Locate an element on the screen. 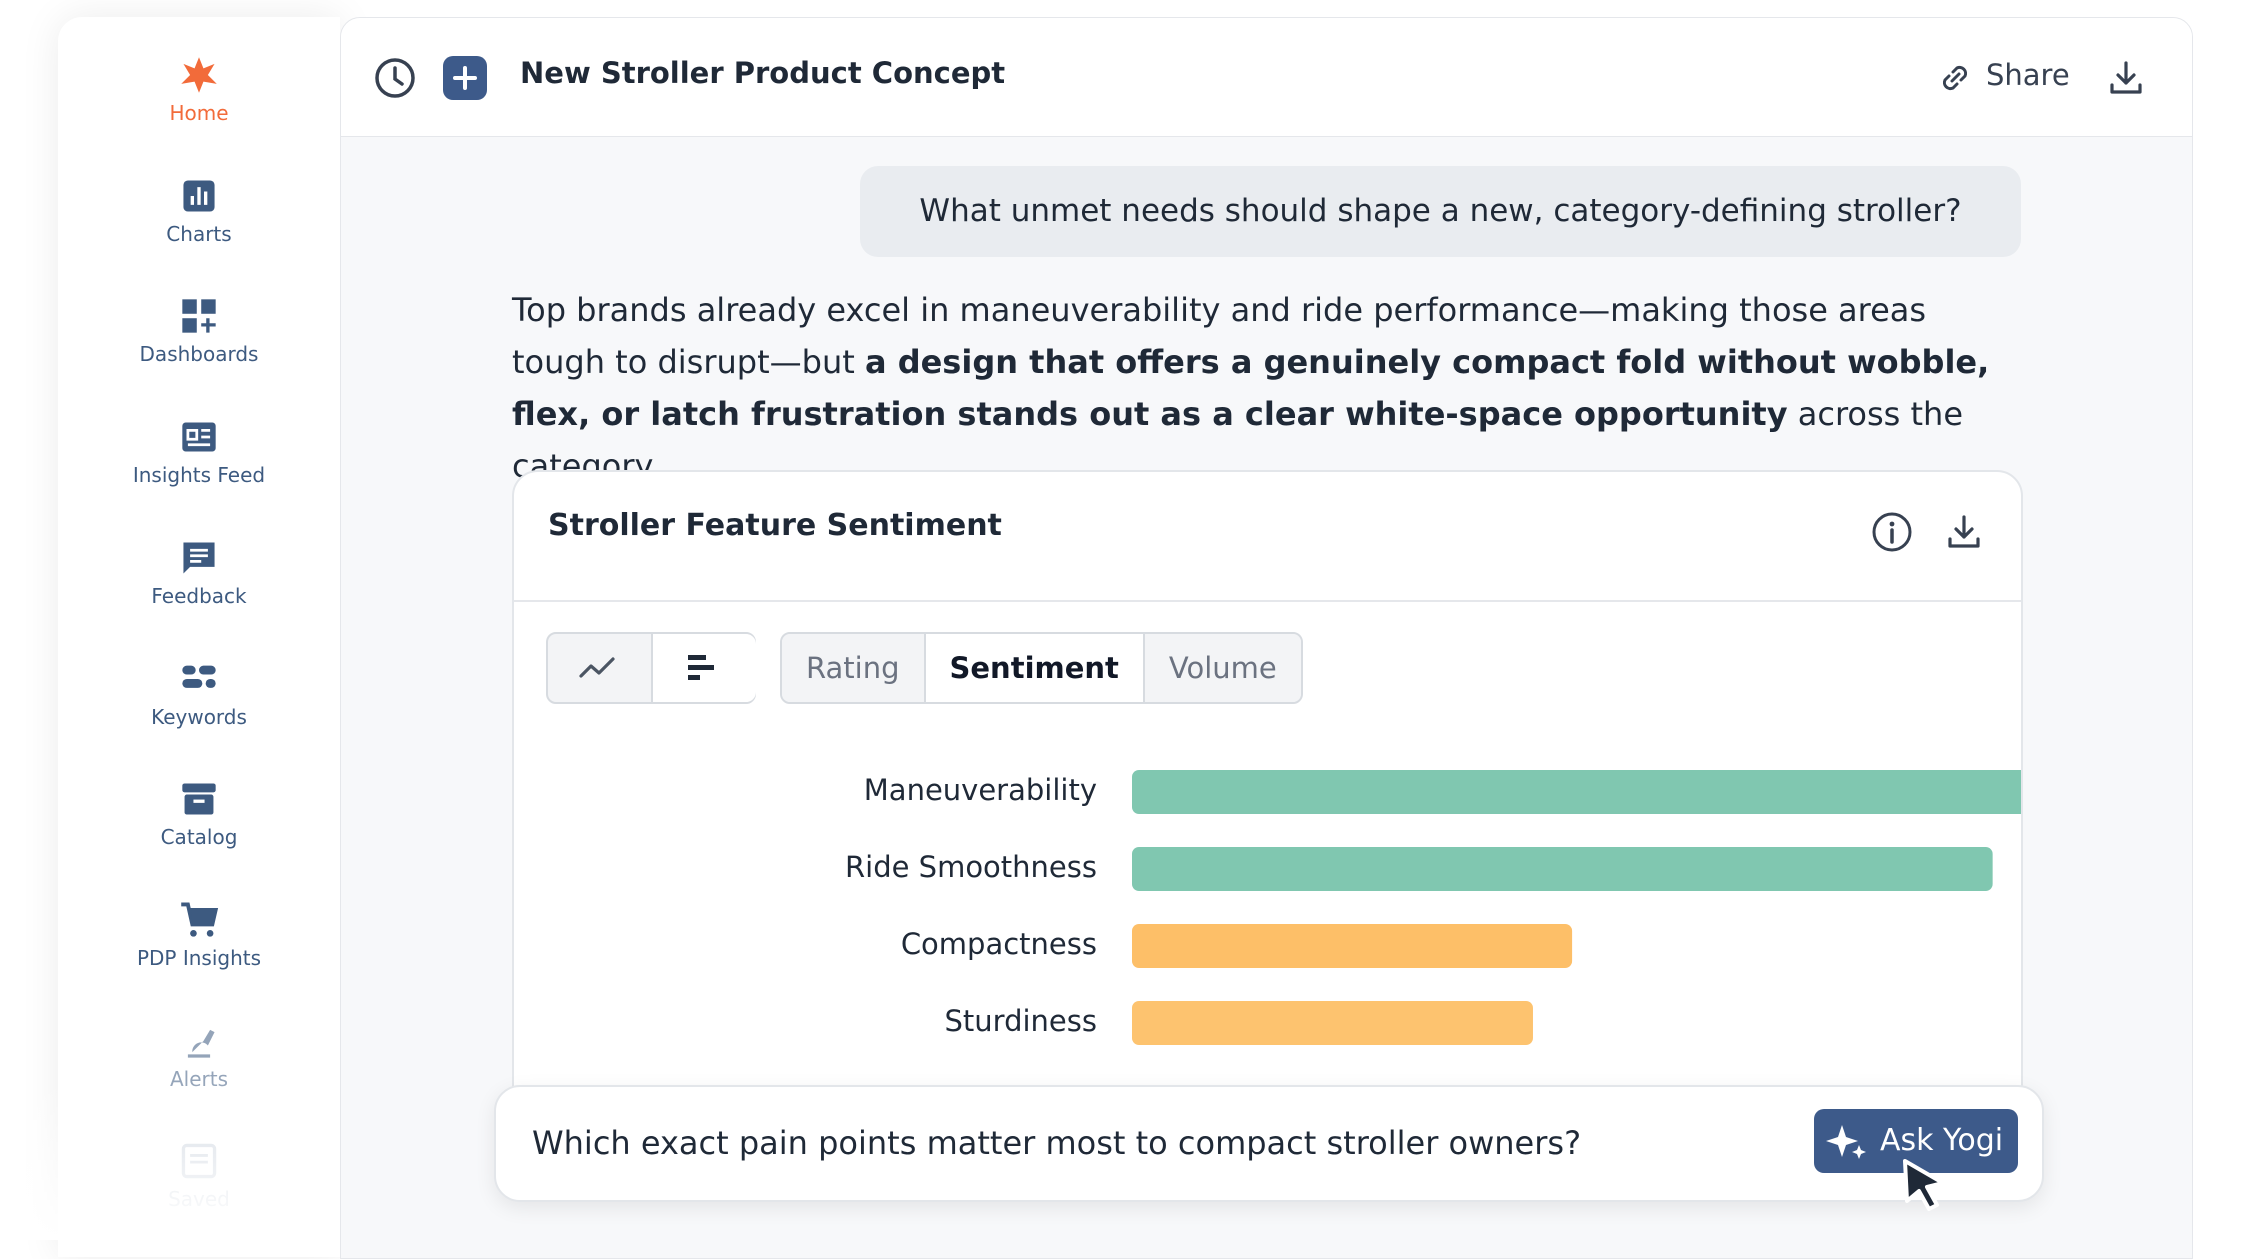  nav-label: Charts is located at coordinates (199, 233).